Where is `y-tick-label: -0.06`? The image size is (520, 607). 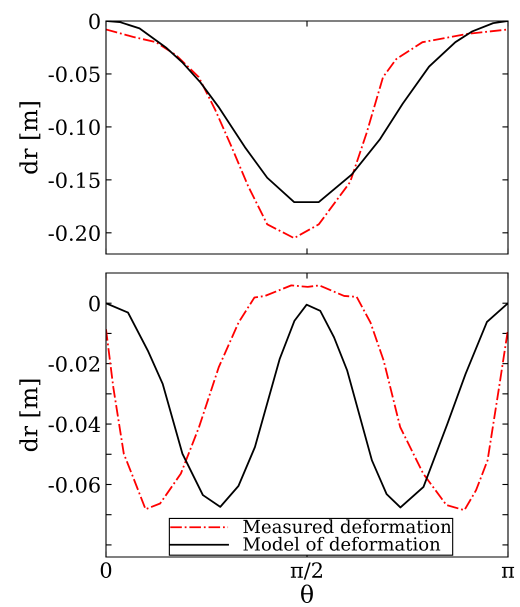 y-tick-label: -0.06 is located at coordinates (74, 484).